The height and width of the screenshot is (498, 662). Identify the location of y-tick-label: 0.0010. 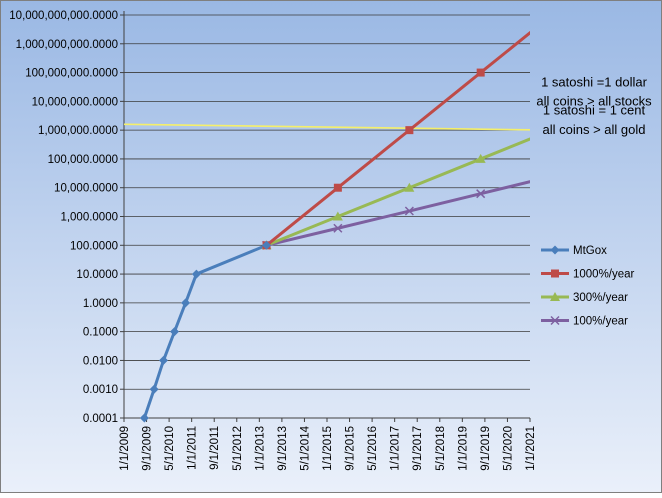
(100, 390).